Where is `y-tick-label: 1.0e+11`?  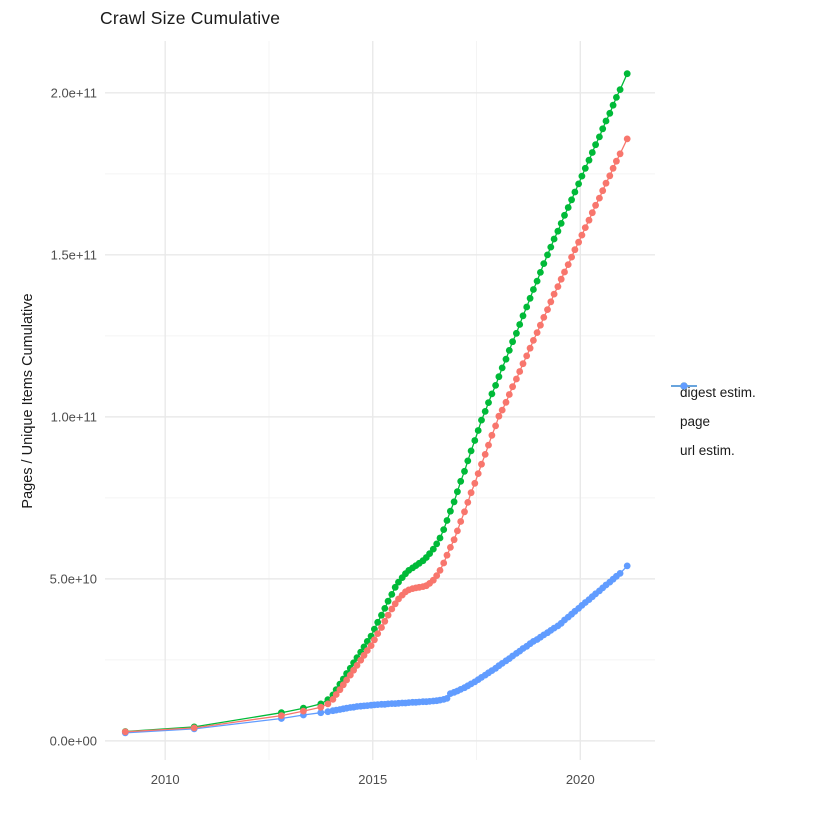
y-tick-label: 1.0e+11 is located at coordinates (74, 416).